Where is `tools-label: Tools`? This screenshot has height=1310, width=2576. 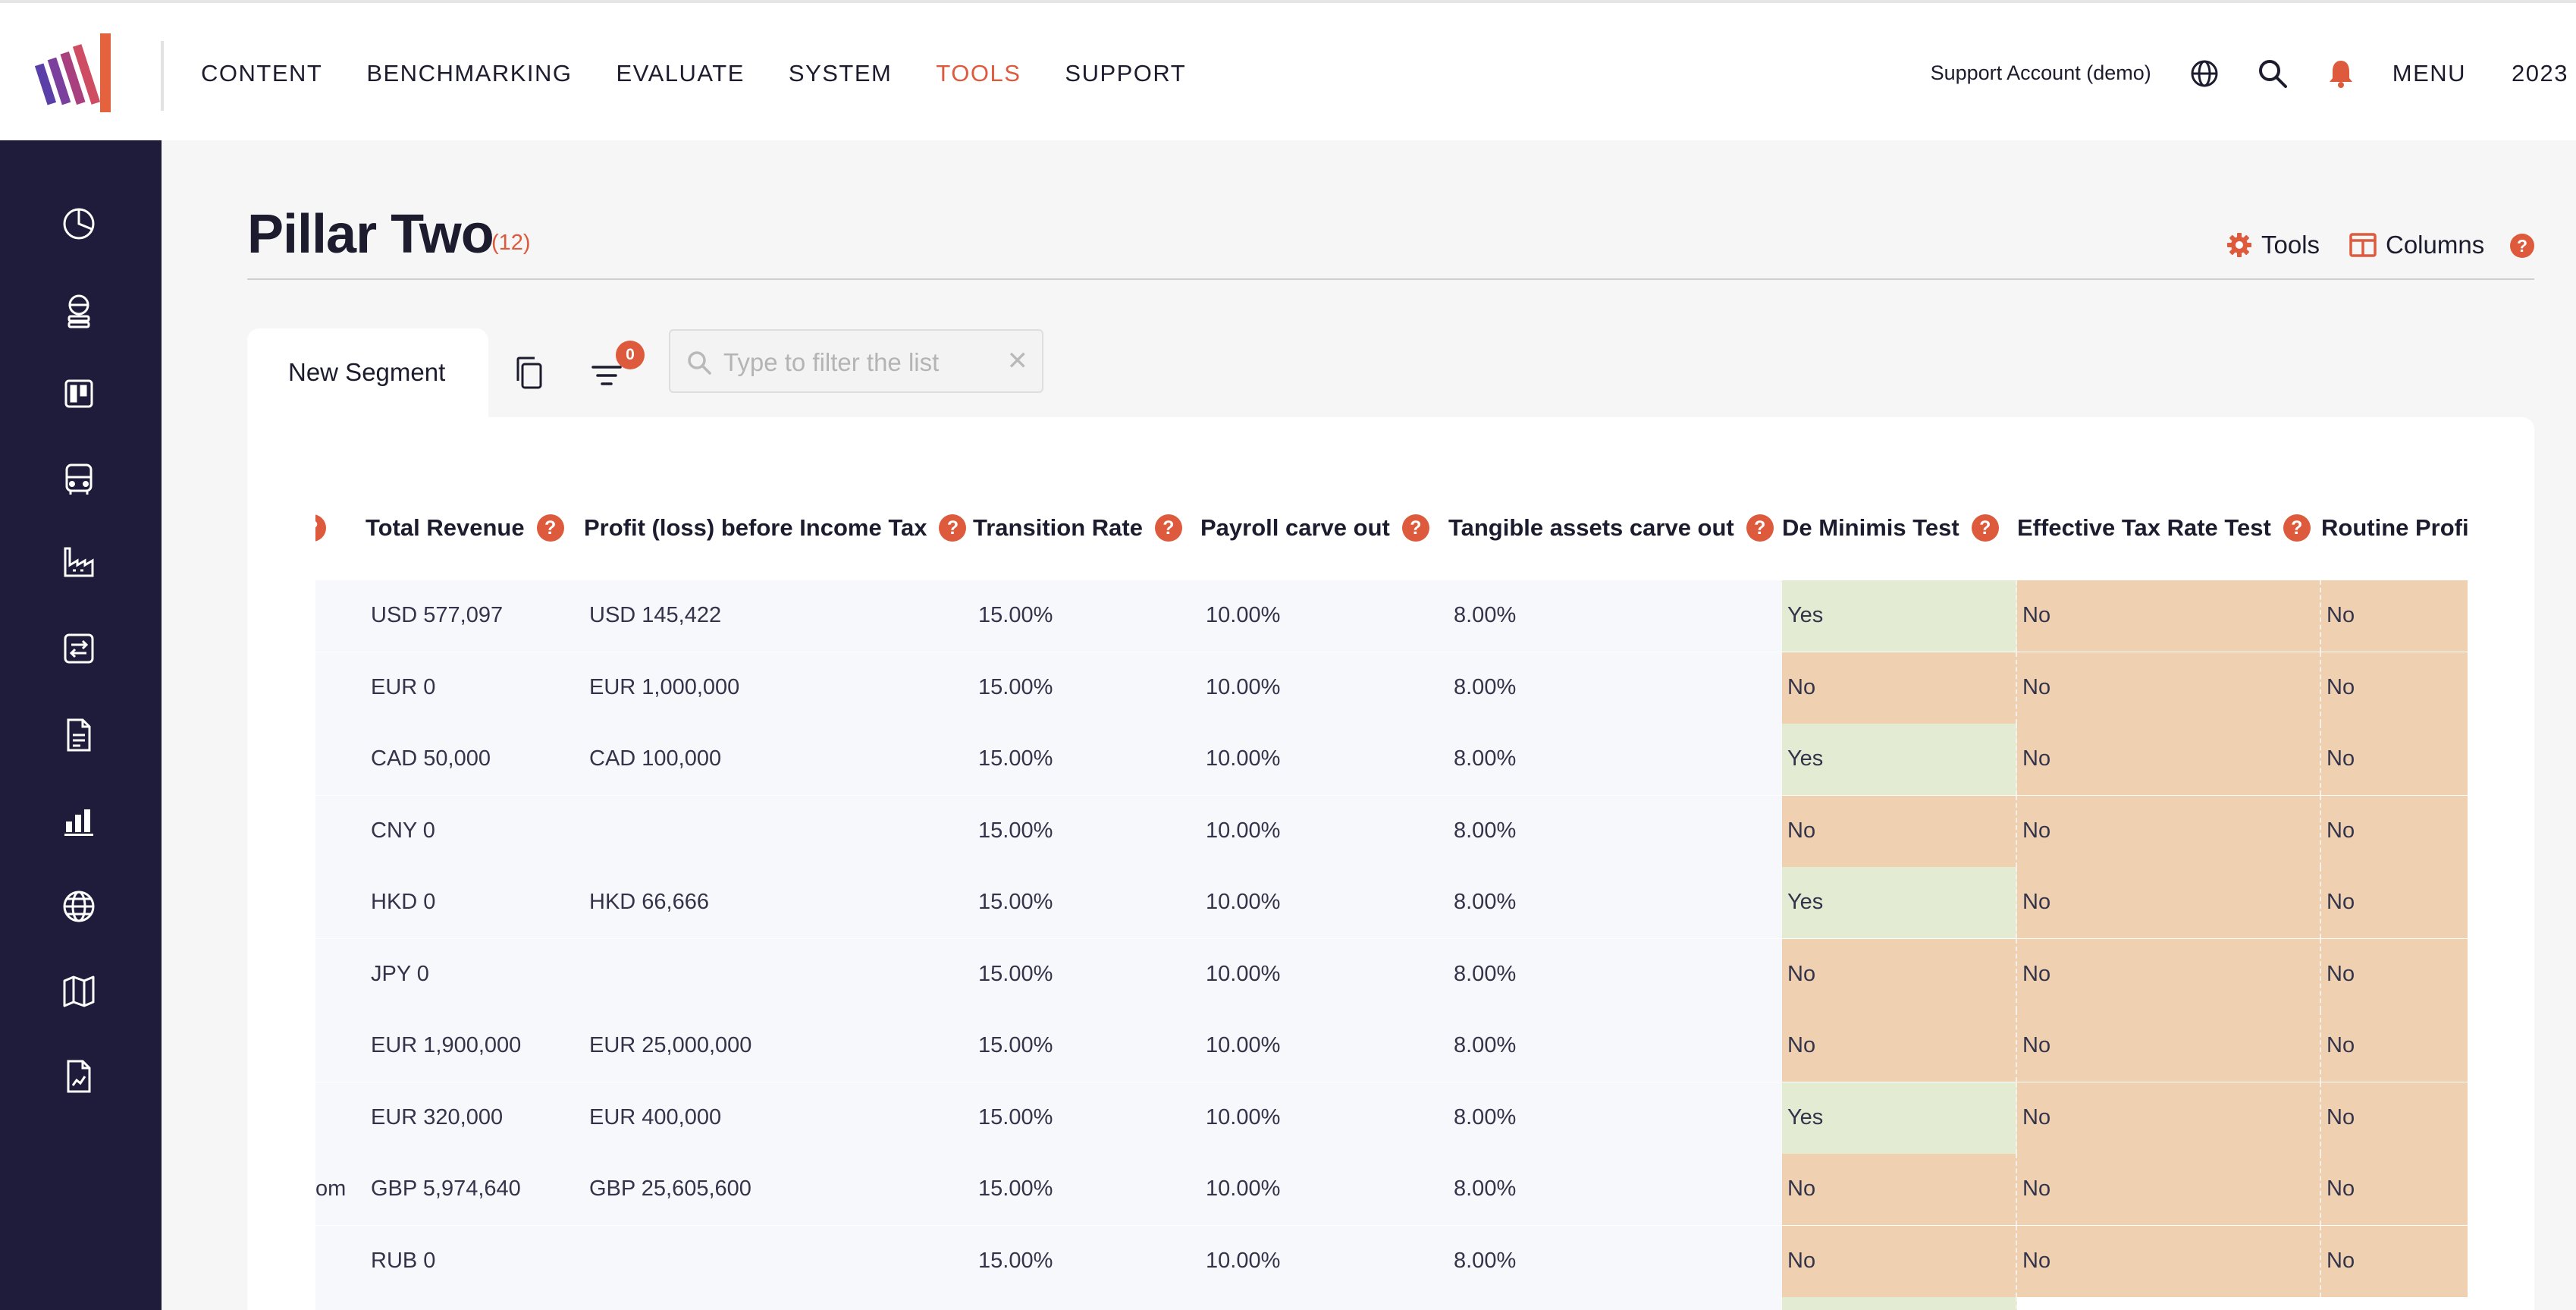
tools-label: Tools is located at coordinates (2290, 245).